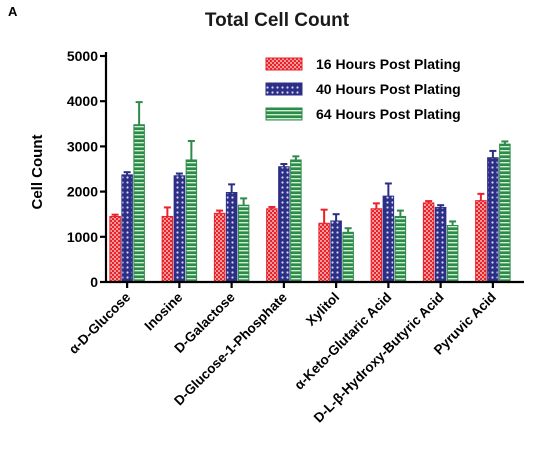 The height and width of the screenshot is (470, 560). I want to click on y-tick-label: 5000, so click(82, 56).